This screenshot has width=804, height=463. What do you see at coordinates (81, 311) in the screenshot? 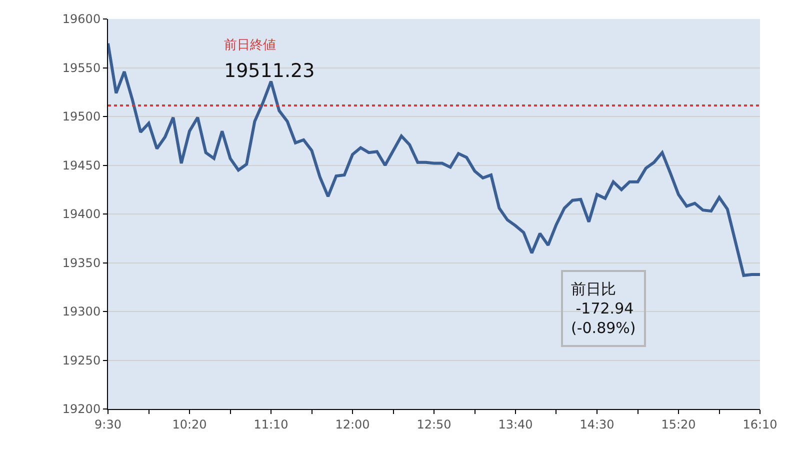
I see `y-tick-label: 19300` at bounding box center [81, 311].